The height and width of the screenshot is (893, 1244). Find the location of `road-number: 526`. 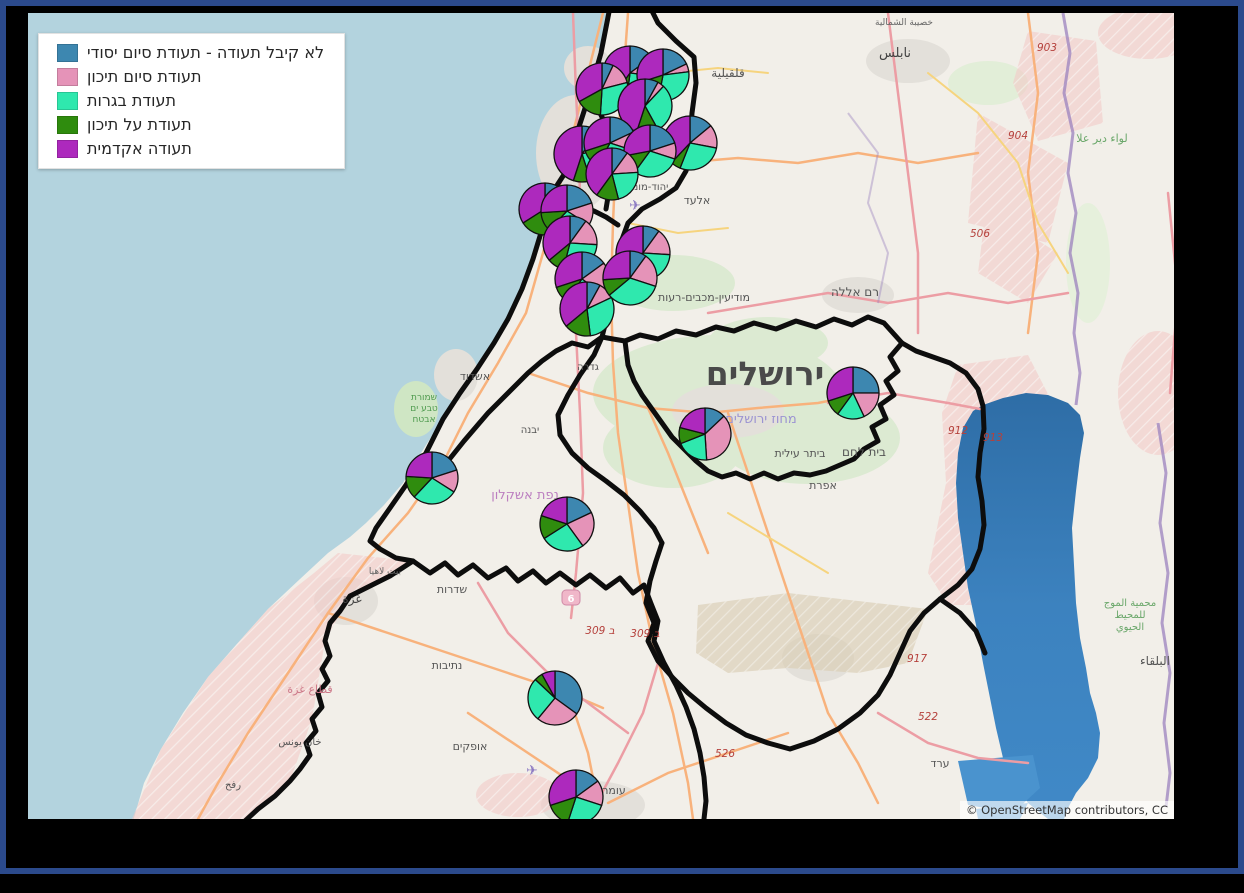

road-number: 526 is located at coordinates (725, 754).